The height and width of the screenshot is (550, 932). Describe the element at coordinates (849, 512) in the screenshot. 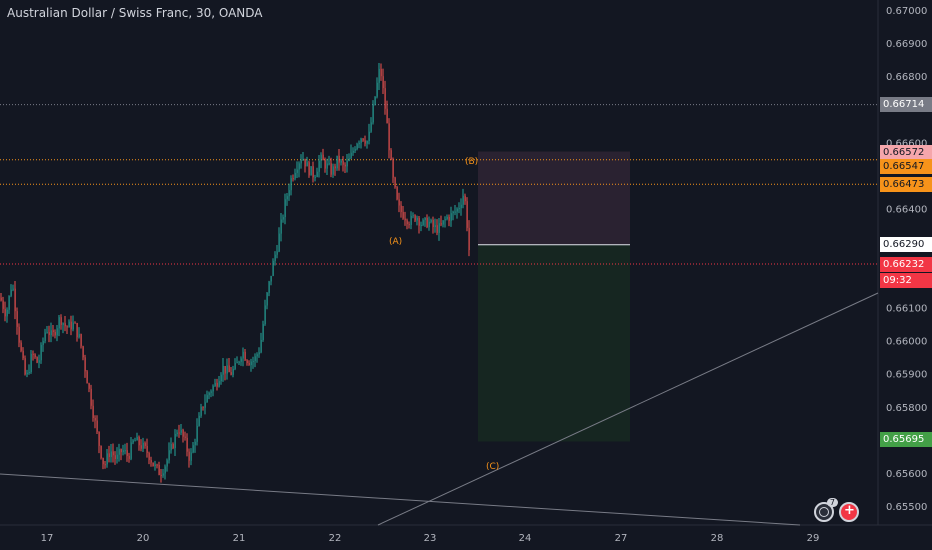

I see `add-alert-badge-icon: +` at that location.